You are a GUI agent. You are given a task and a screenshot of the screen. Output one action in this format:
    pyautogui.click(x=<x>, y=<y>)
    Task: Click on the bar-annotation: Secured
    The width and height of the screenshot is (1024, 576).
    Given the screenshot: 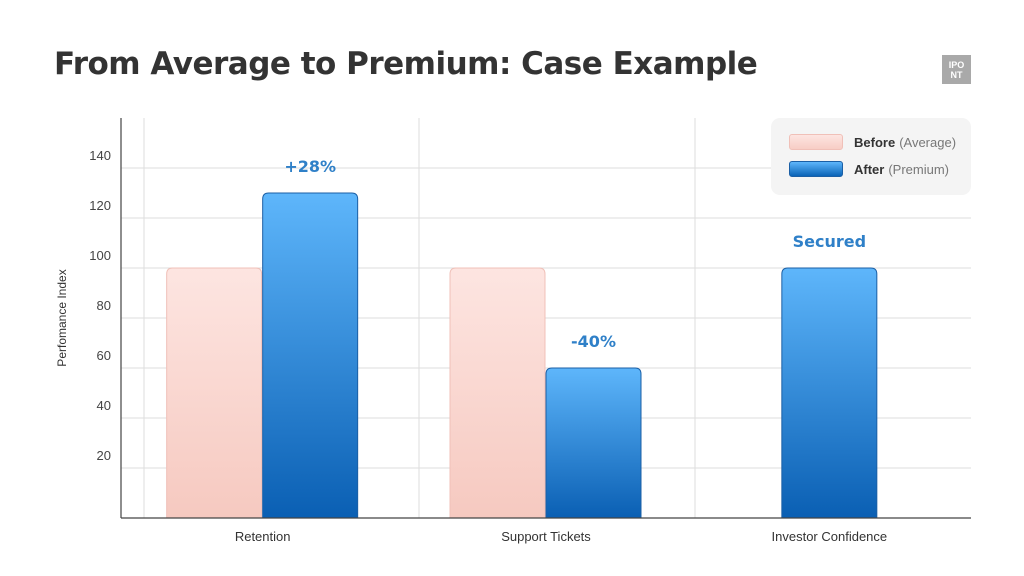 What is the action you would take?
    pyautogui.click(x=829, y=241)
    